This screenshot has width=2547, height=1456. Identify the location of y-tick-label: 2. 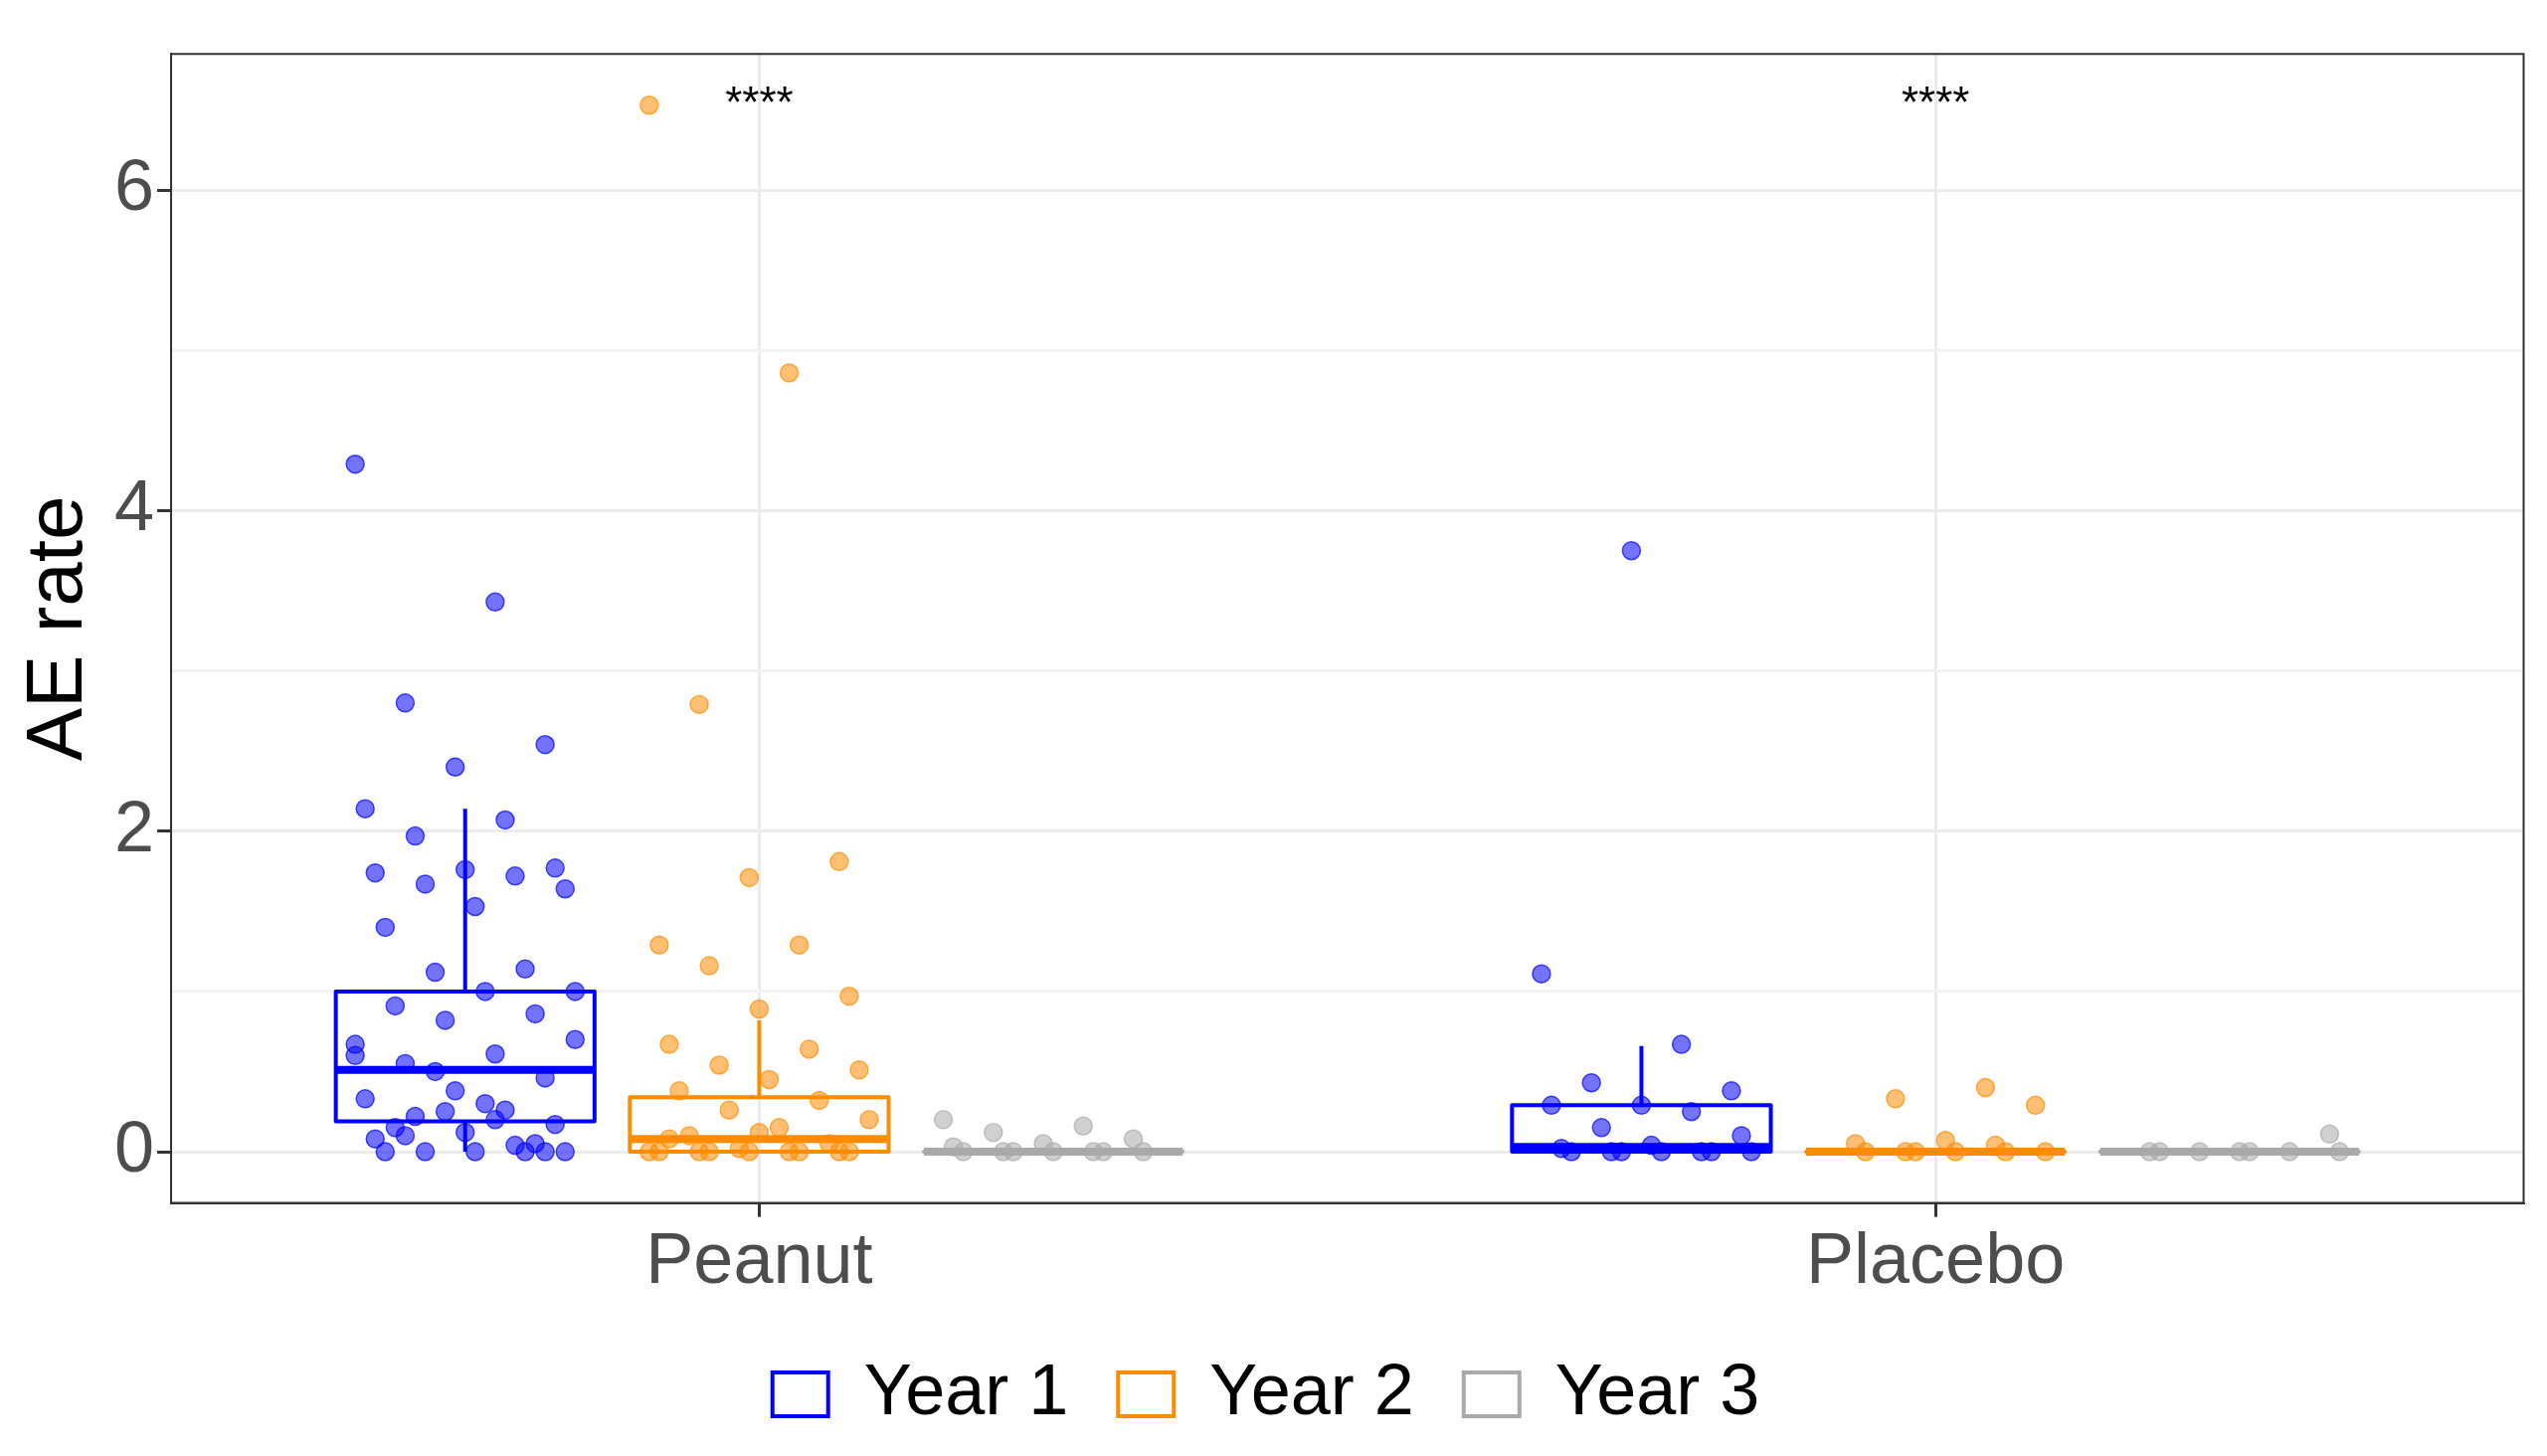
(134, 826).